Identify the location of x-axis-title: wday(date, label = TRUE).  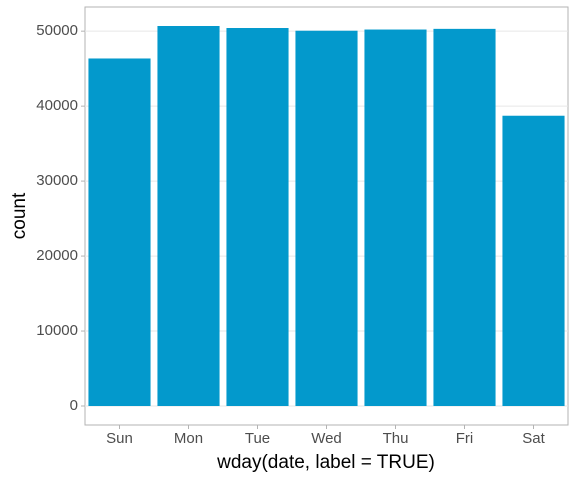
(325, 462).